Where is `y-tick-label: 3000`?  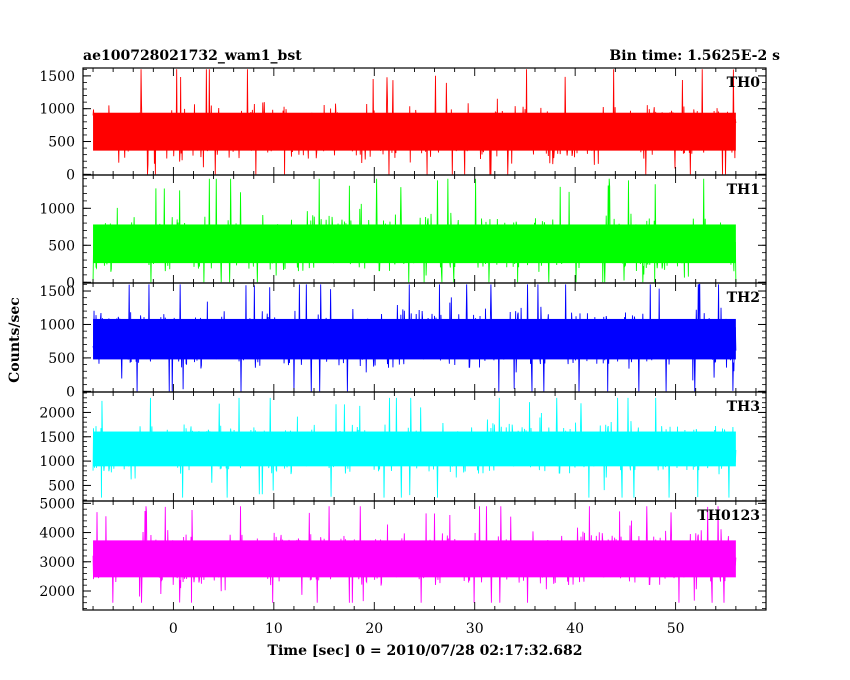 y-tick-label: 3000 is located at coordinates (57, 563).